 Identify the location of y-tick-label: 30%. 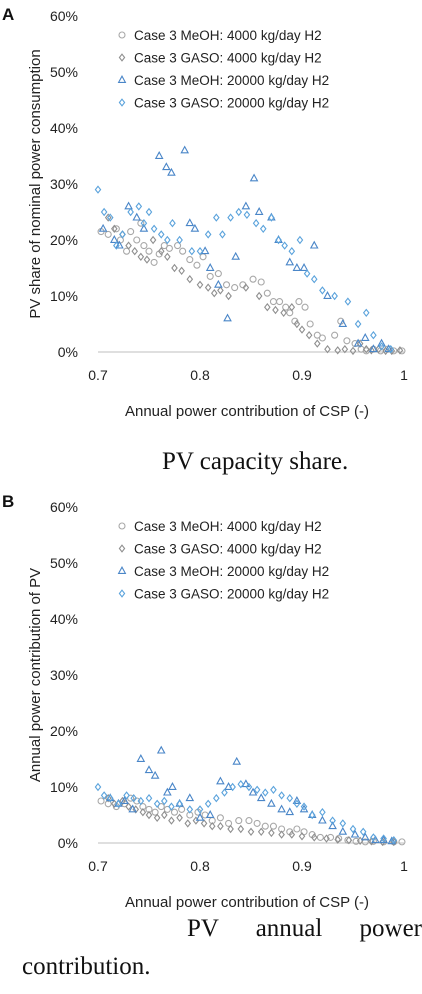
(64, 675).